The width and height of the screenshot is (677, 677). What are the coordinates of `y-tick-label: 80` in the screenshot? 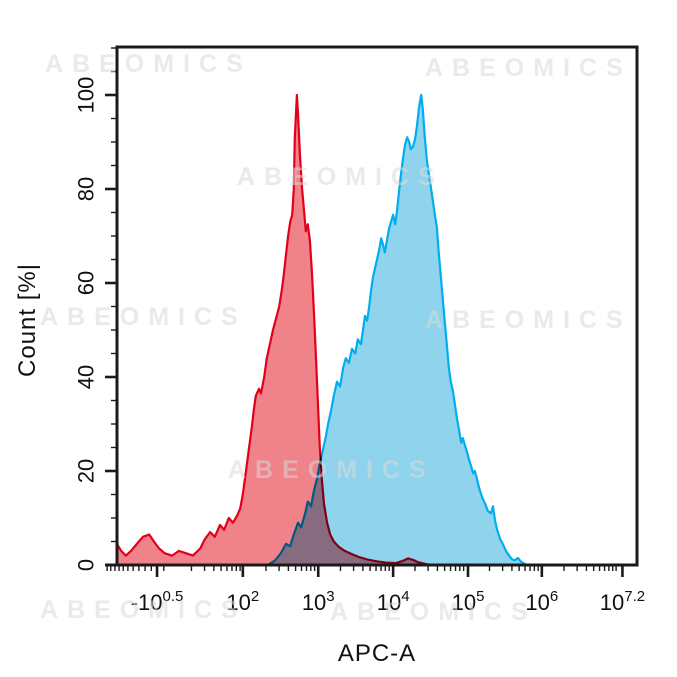 It's located at (86, 189).